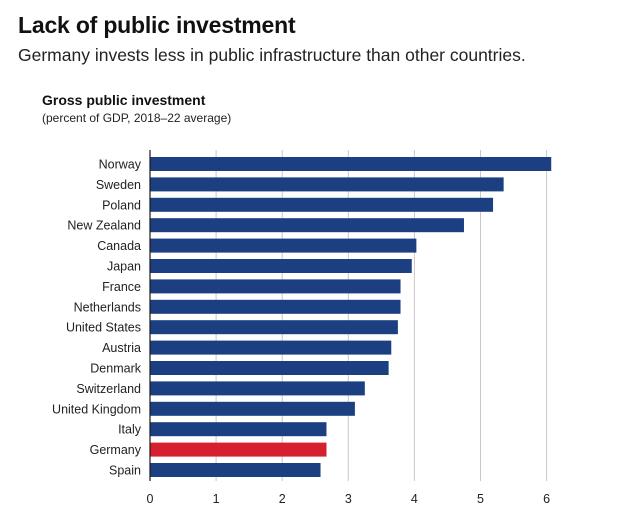 This screenshot has height=525, width=641. Describe the element at coordinates (216, 499) in the screenshot. I see `x-tick-label: 1` at that location.